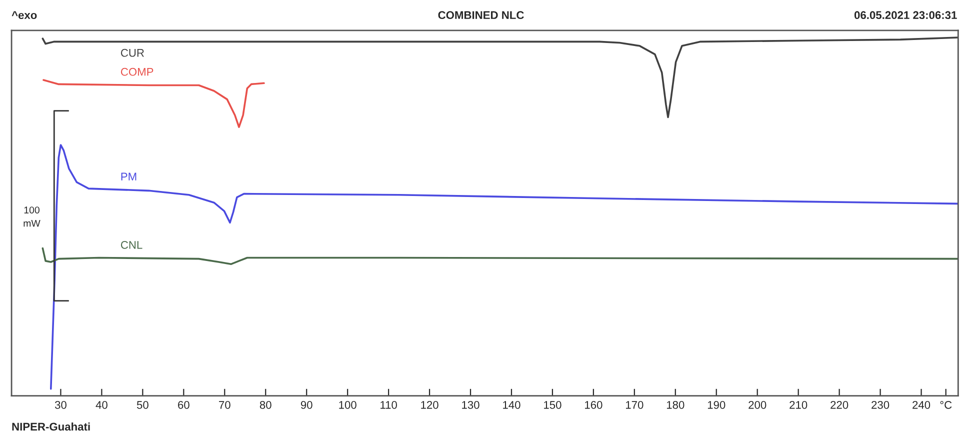  Describe the element at coordinates (429, 405) in the screenshot. I see `x-tick-label: 120` at that location.